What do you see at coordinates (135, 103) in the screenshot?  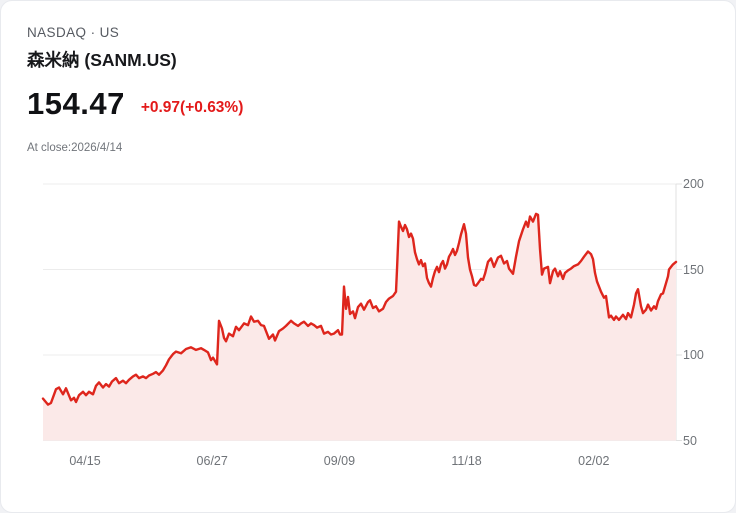 I see `price-row: 154.47 +0.97(+0.63%)` at bounding box center [135, 103].